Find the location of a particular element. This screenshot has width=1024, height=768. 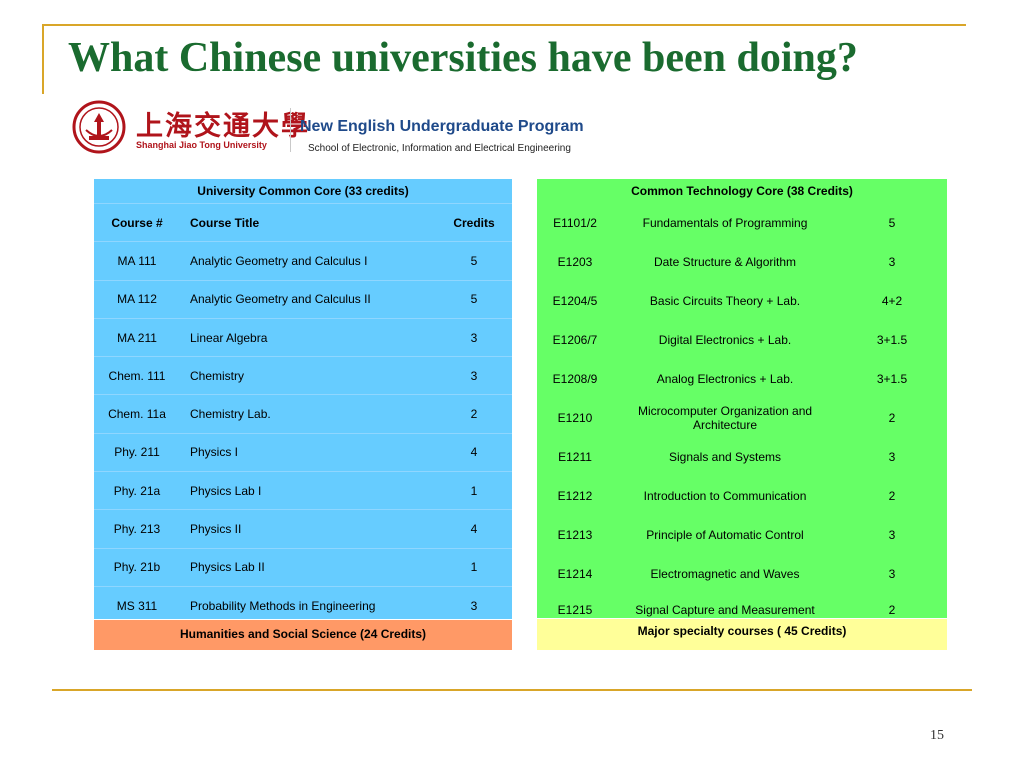

course-code: E1214 is located at coordinates (575, 573).